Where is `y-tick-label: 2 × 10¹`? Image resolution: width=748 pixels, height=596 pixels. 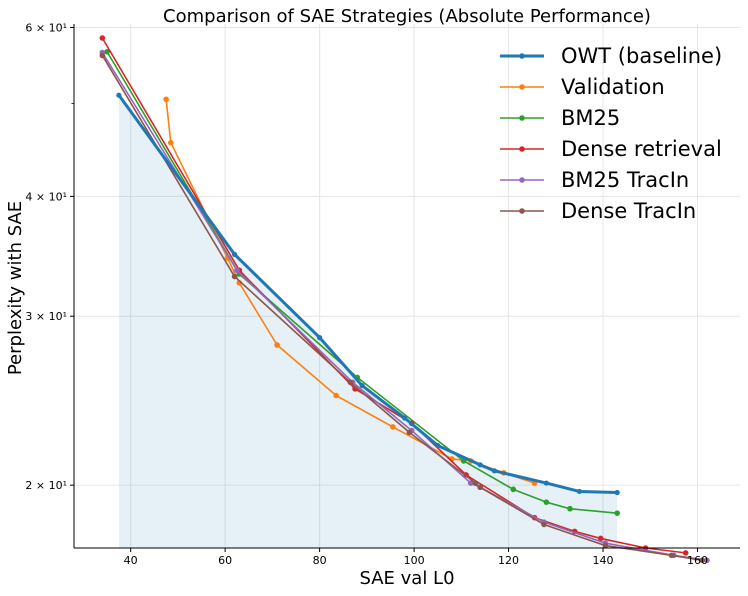
y-tick-label: 2 × 10¹ is located at coordinates (46, 485).